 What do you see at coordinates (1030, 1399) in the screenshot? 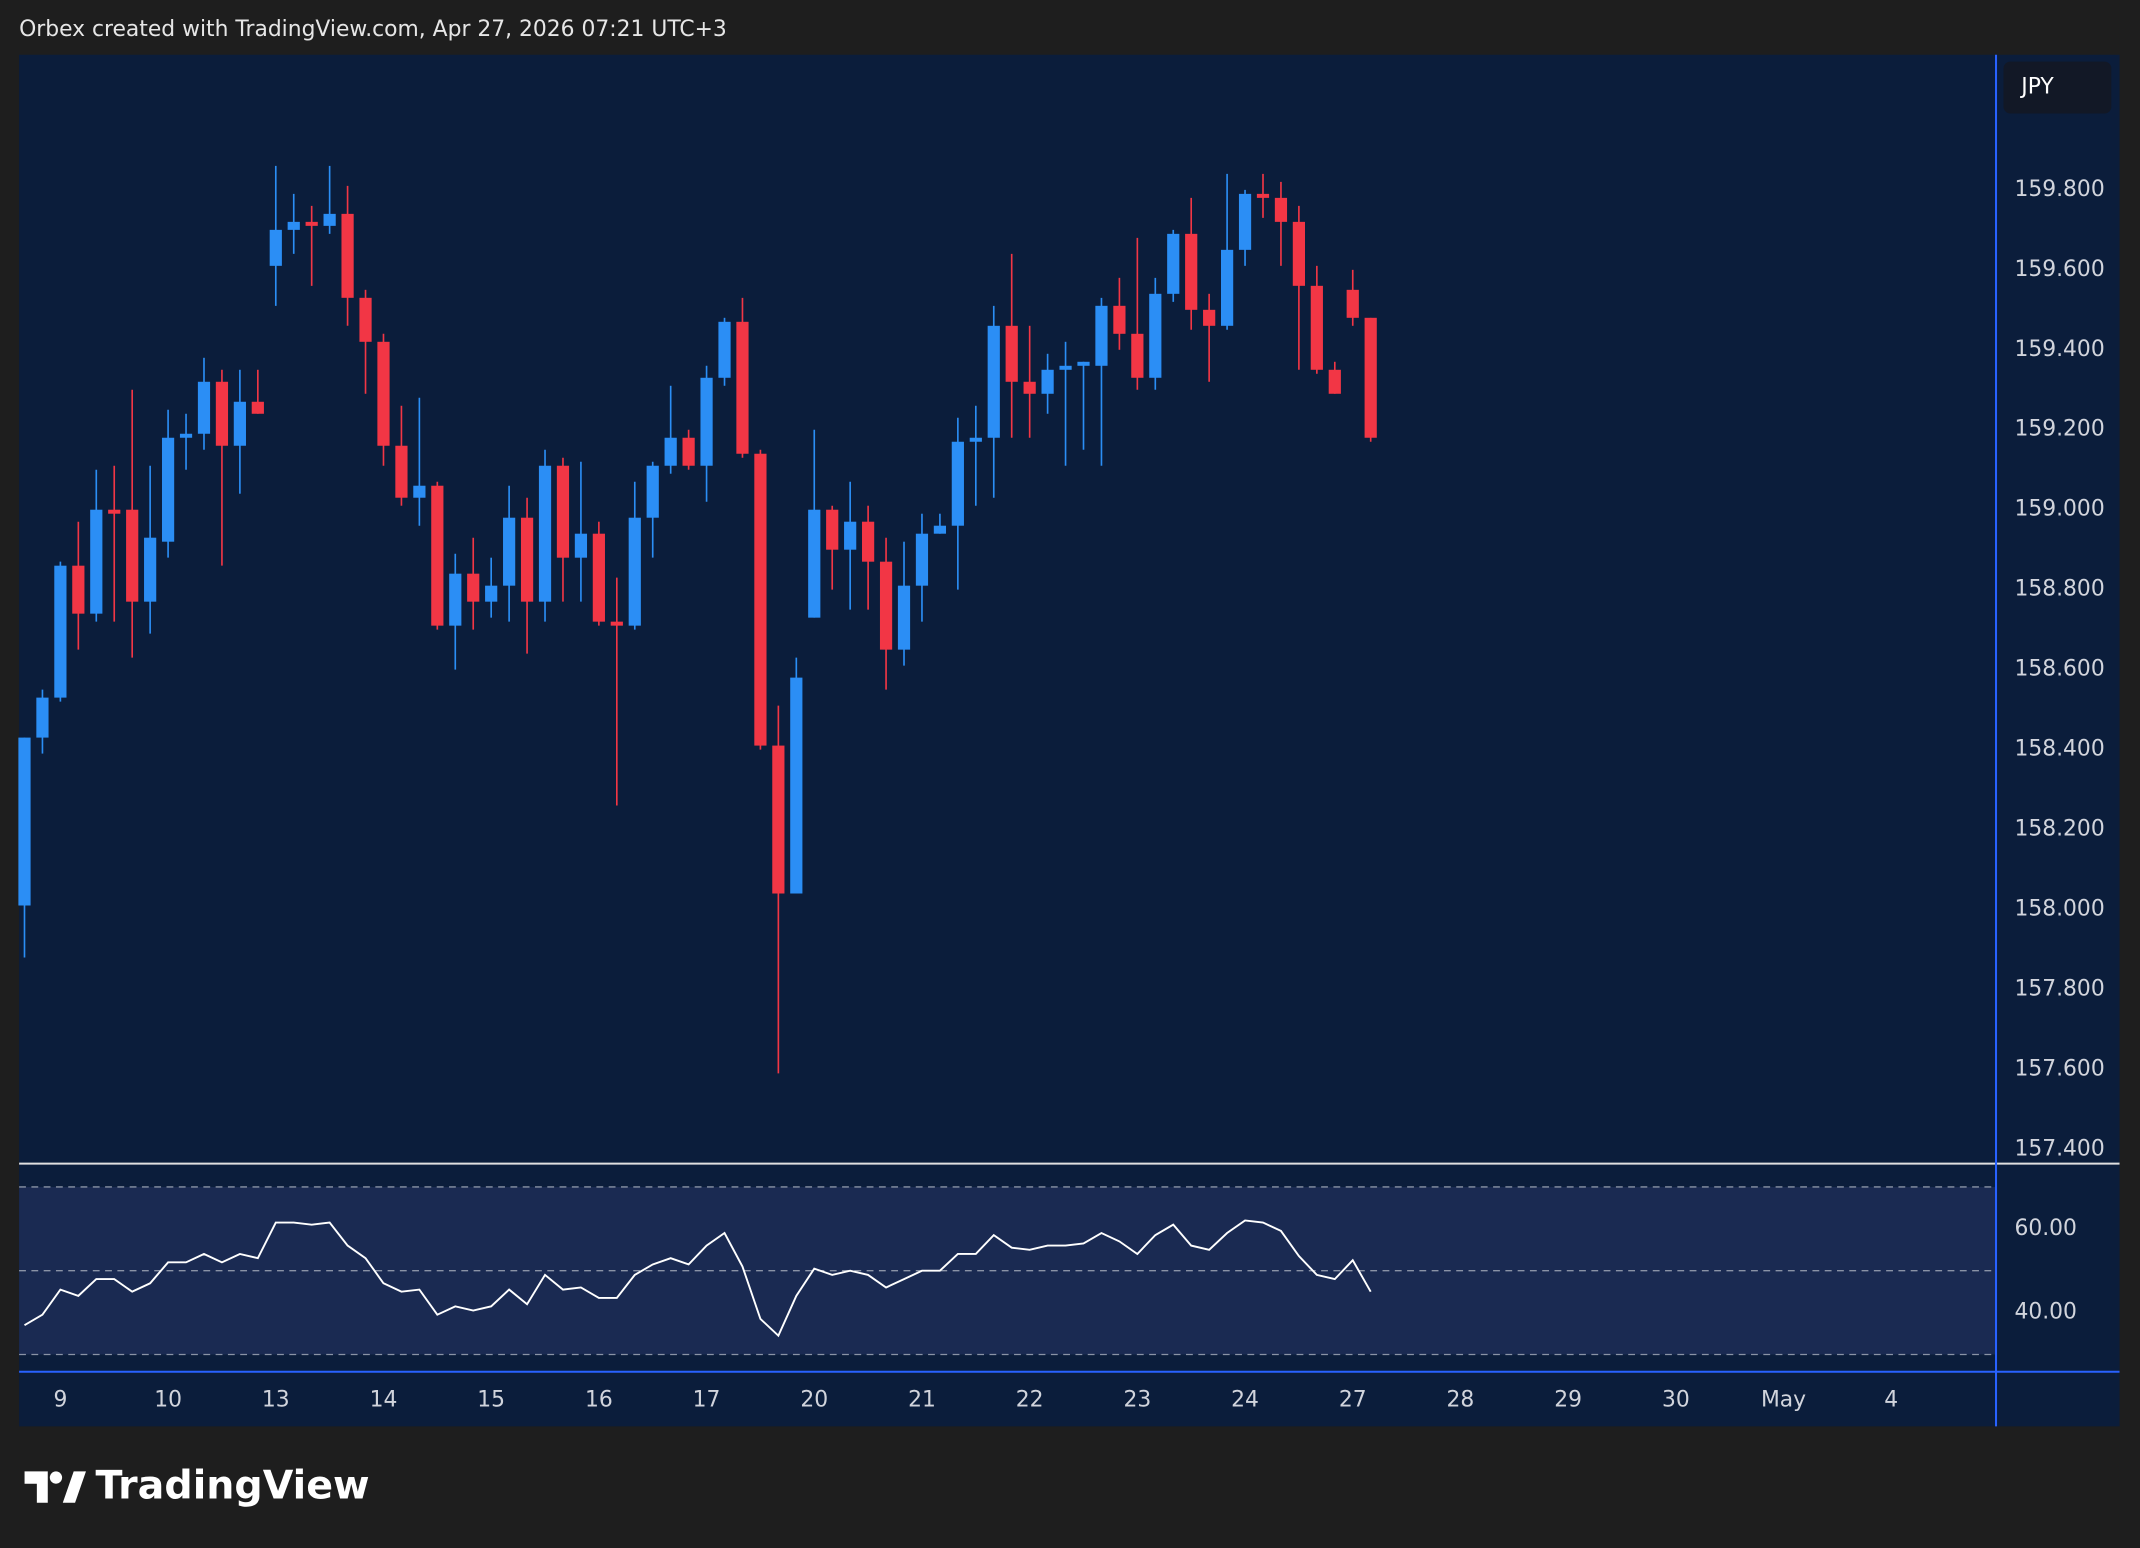
I see `x-tick-label: 22` at bounding box center [1030, 1399].